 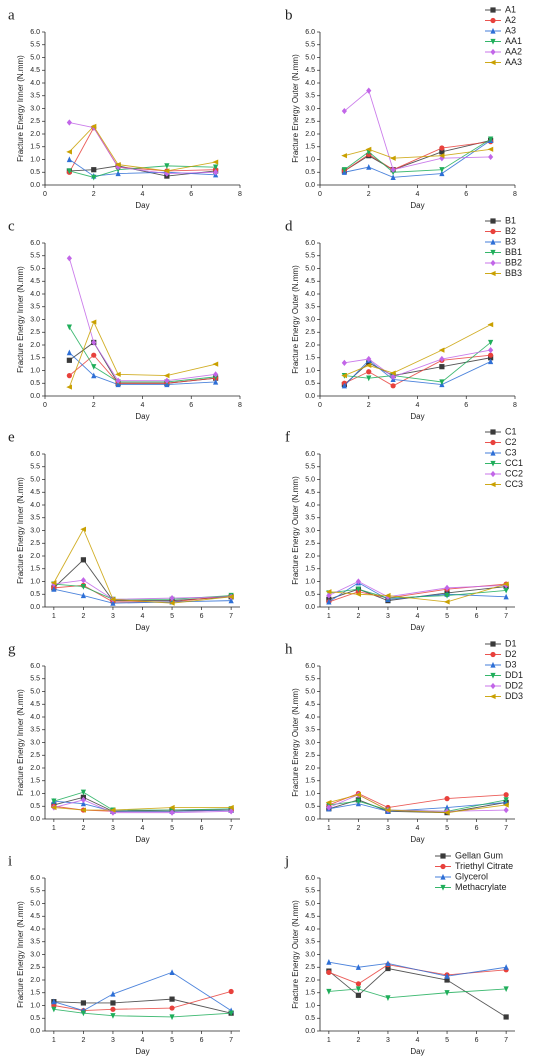 What do you see at coordinates (388, 1040) in the screenshot?
I see `x-tick-label: 3` at bounding box center [388, 1040].